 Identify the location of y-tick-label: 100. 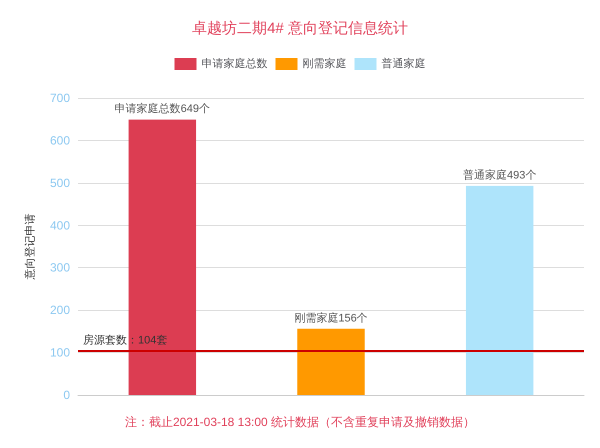
(60, 353).